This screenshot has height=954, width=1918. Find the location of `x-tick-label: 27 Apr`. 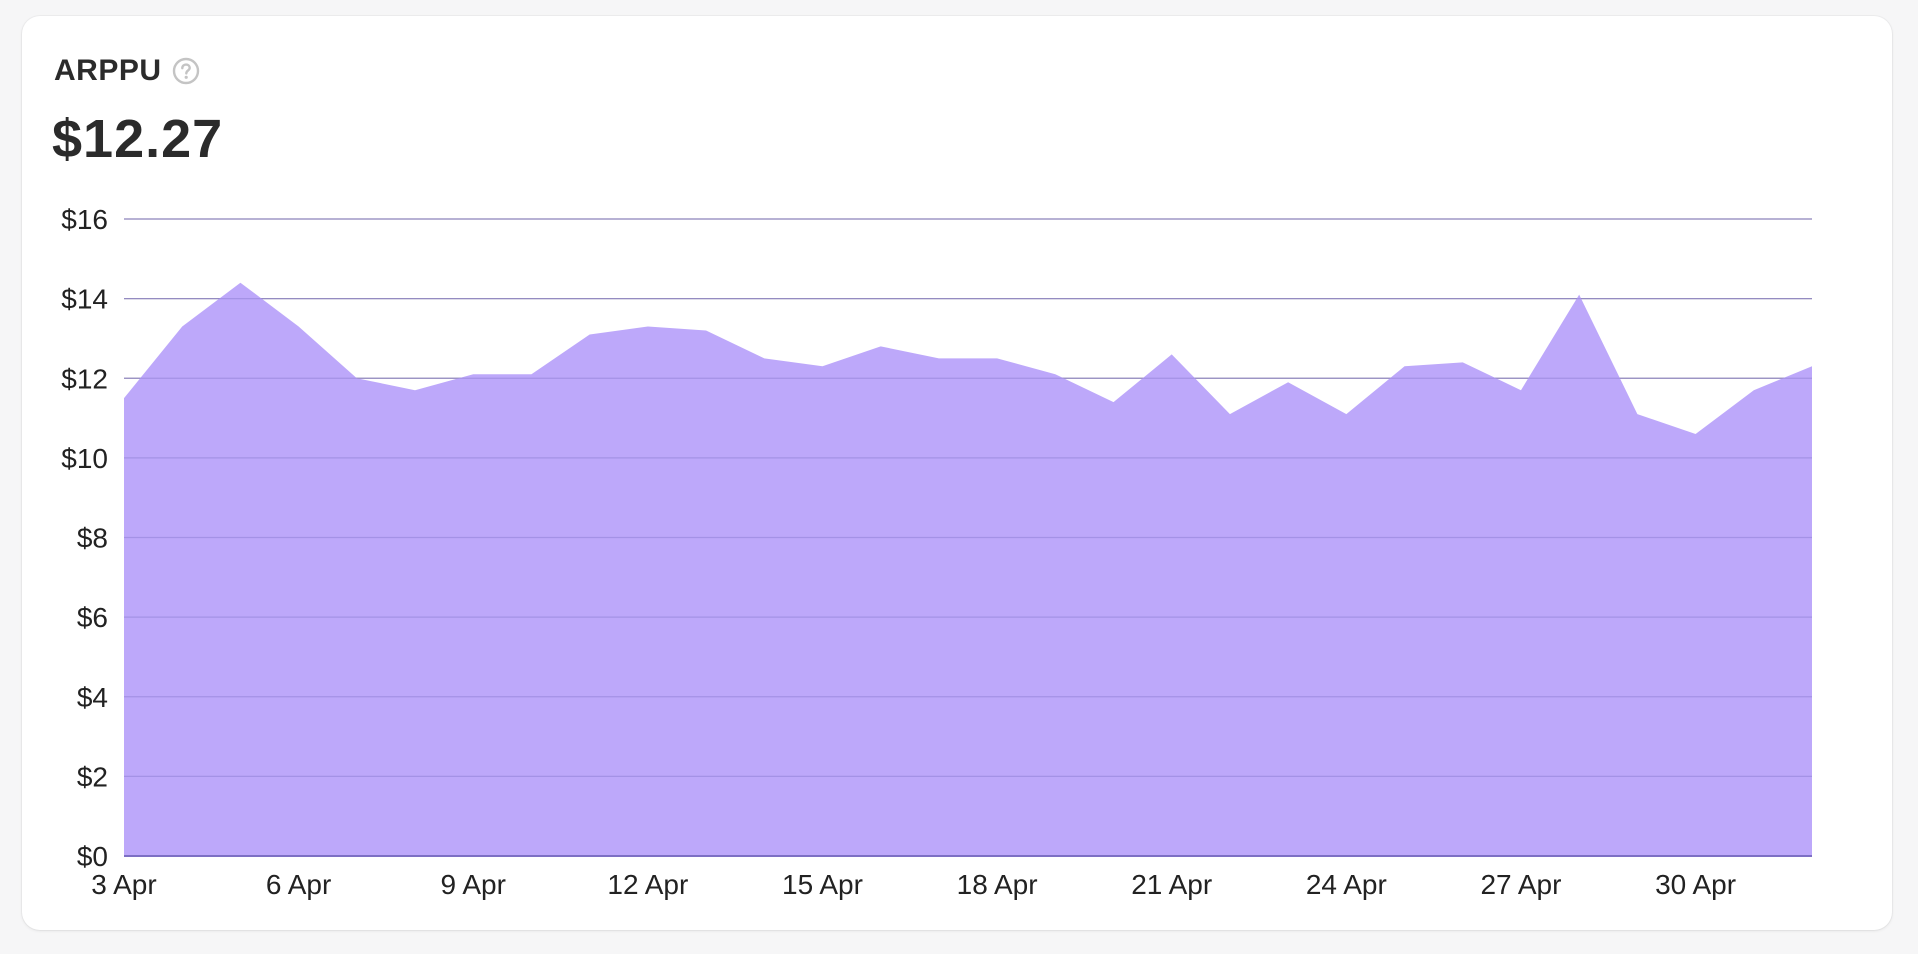

x-tick-label: 27 Apr is located at coordinates (1520, 884).